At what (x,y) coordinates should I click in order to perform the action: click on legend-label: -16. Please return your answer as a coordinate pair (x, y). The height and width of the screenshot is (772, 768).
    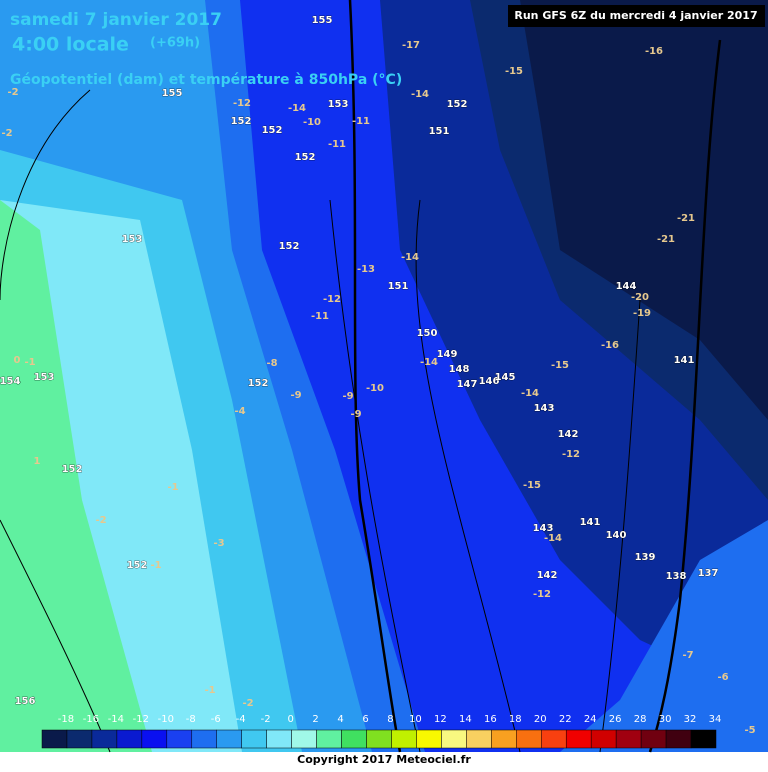
    Looking at the image, I should click on (91, 719).